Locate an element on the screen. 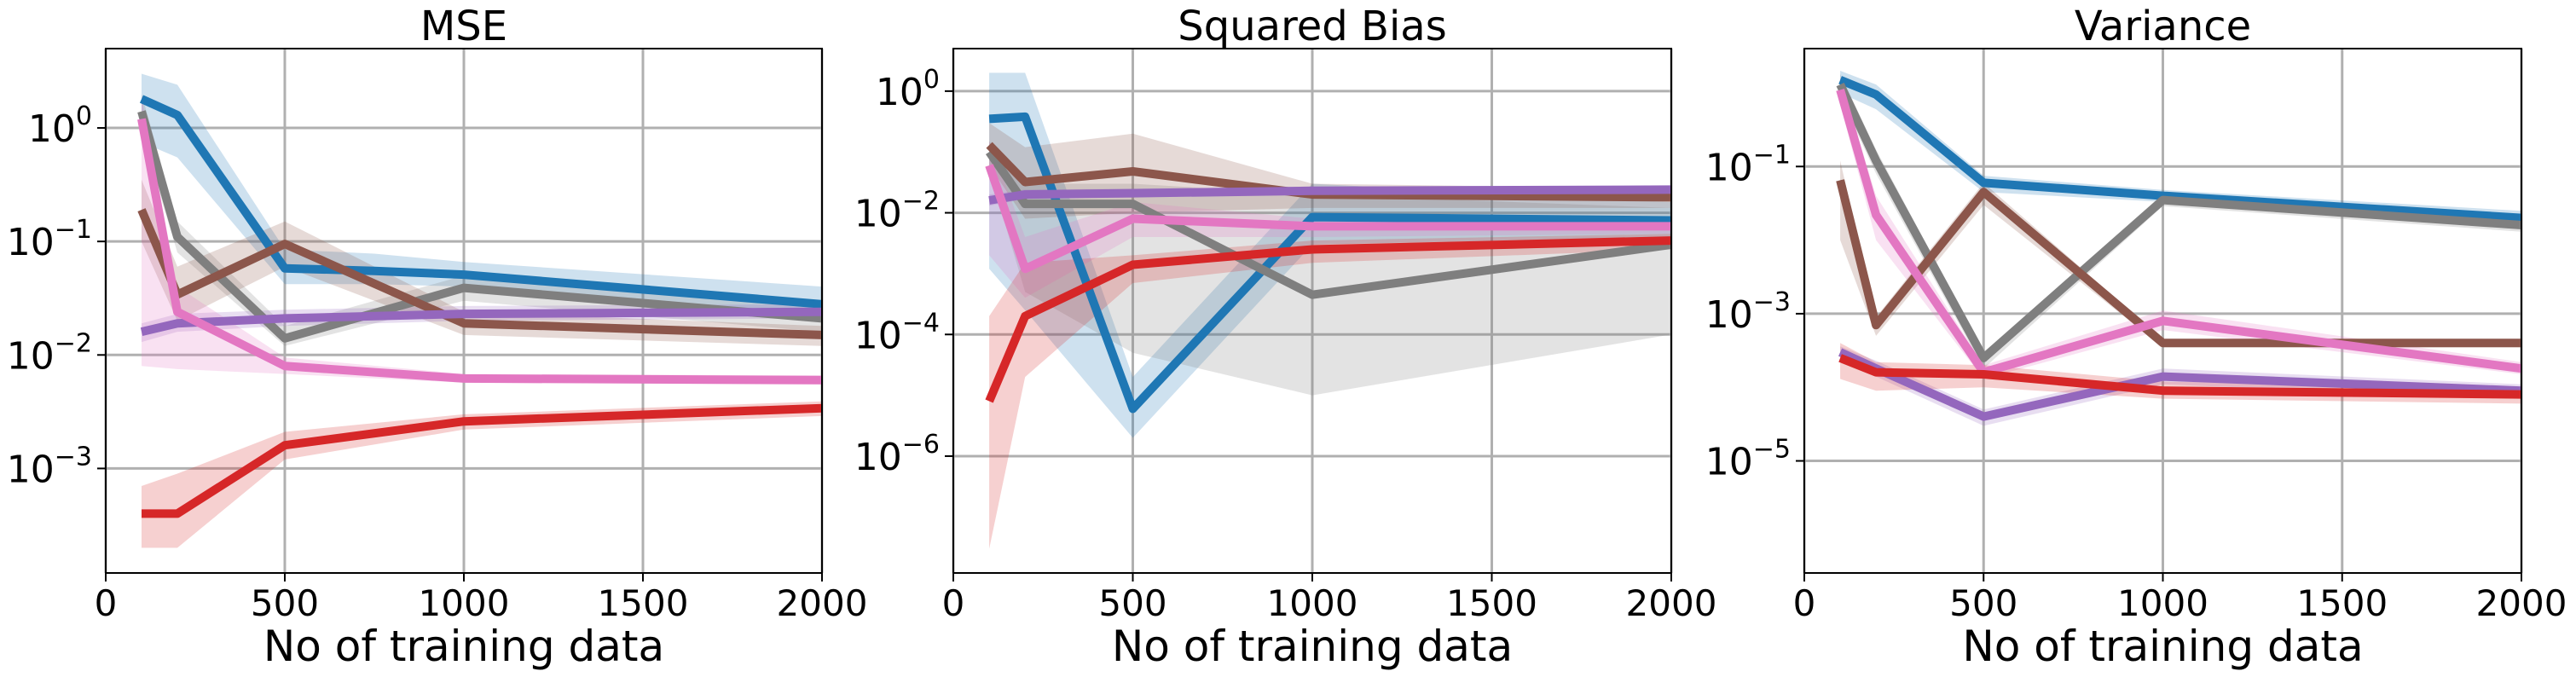 This screenshot has width=2576, height=677. mse-x-tick-label: 2000 is located at coordinates (823, 603).